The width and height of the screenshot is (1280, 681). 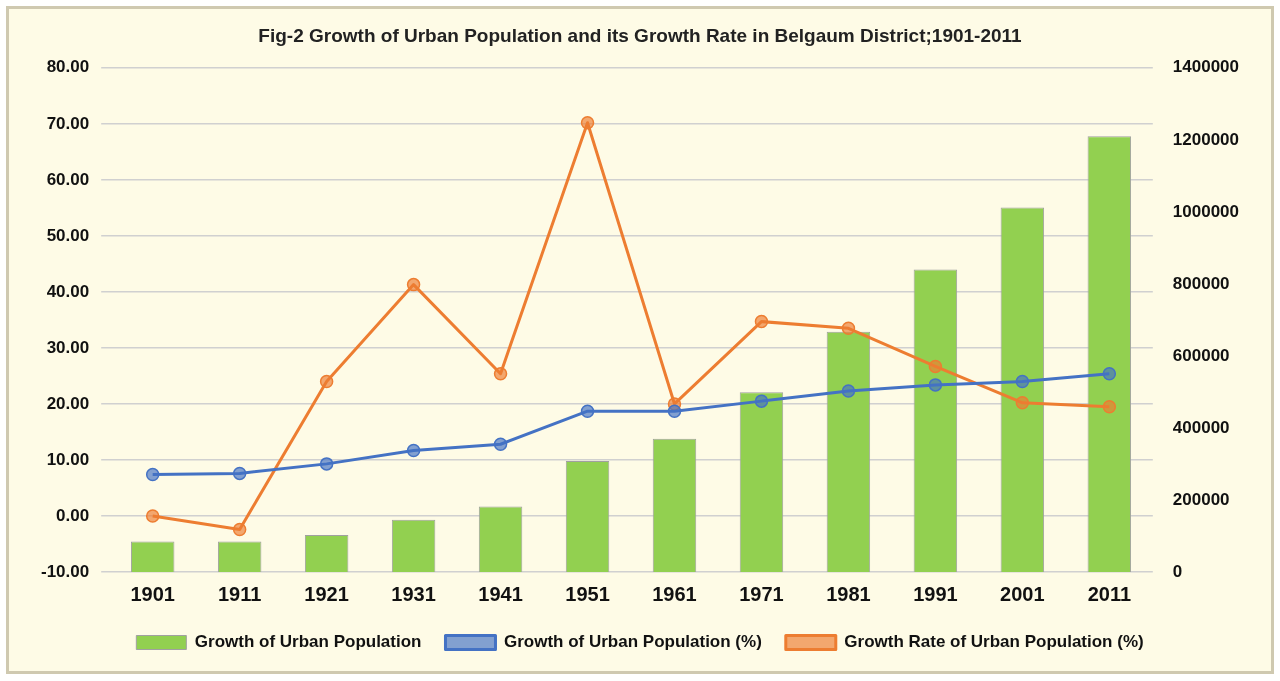 I want to click on legend-label: Growth of Urban Population, so click(x=308, y=642).